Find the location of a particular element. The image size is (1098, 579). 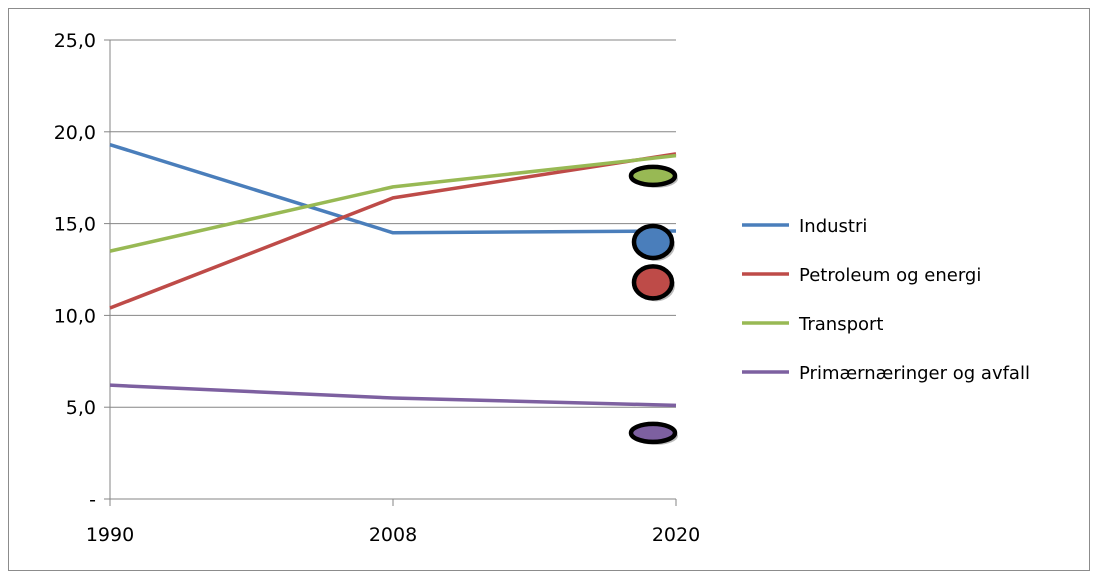

series-markers is located at coordinates (653, 304).